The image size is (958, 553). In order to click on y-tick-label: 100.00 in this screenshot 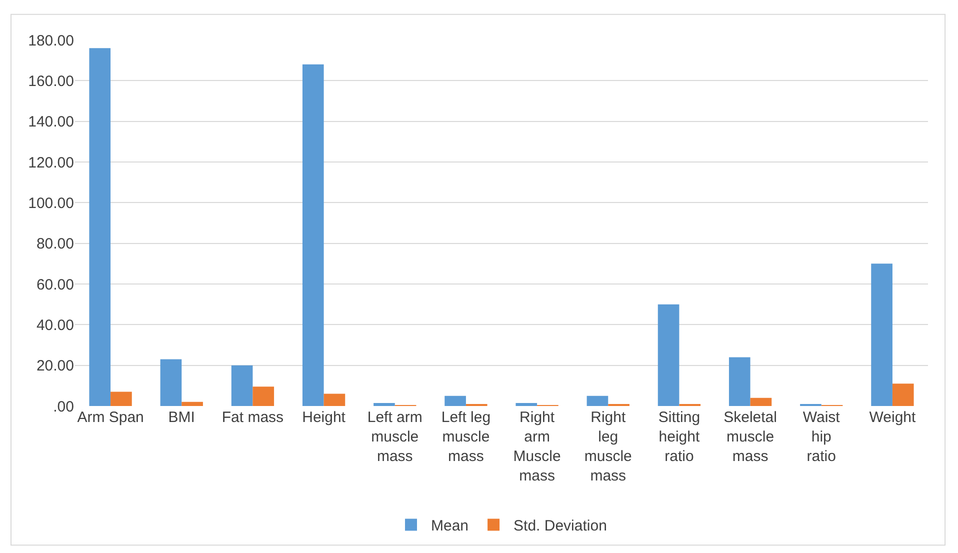, I will do `click(51, 203)`.